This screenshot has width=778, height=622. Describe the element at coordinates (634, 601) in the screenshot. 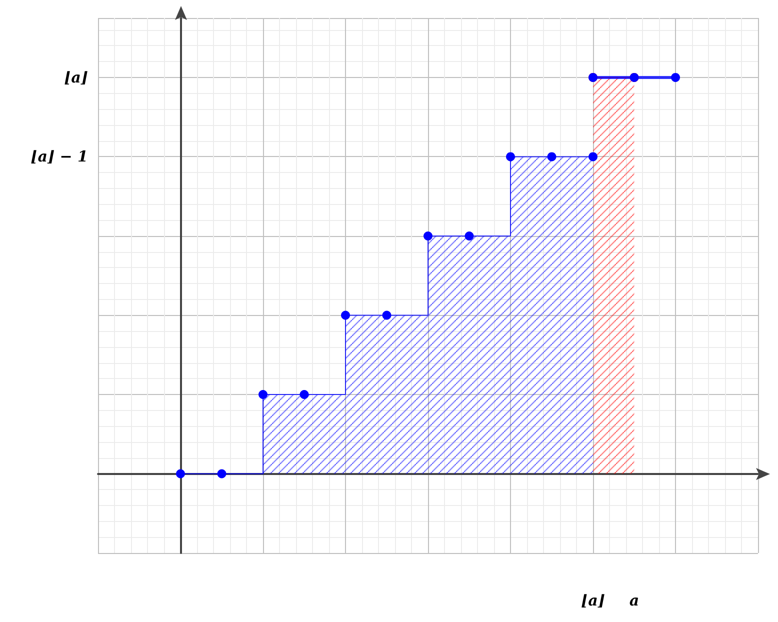

I see `x-tick-label: a` at that location.